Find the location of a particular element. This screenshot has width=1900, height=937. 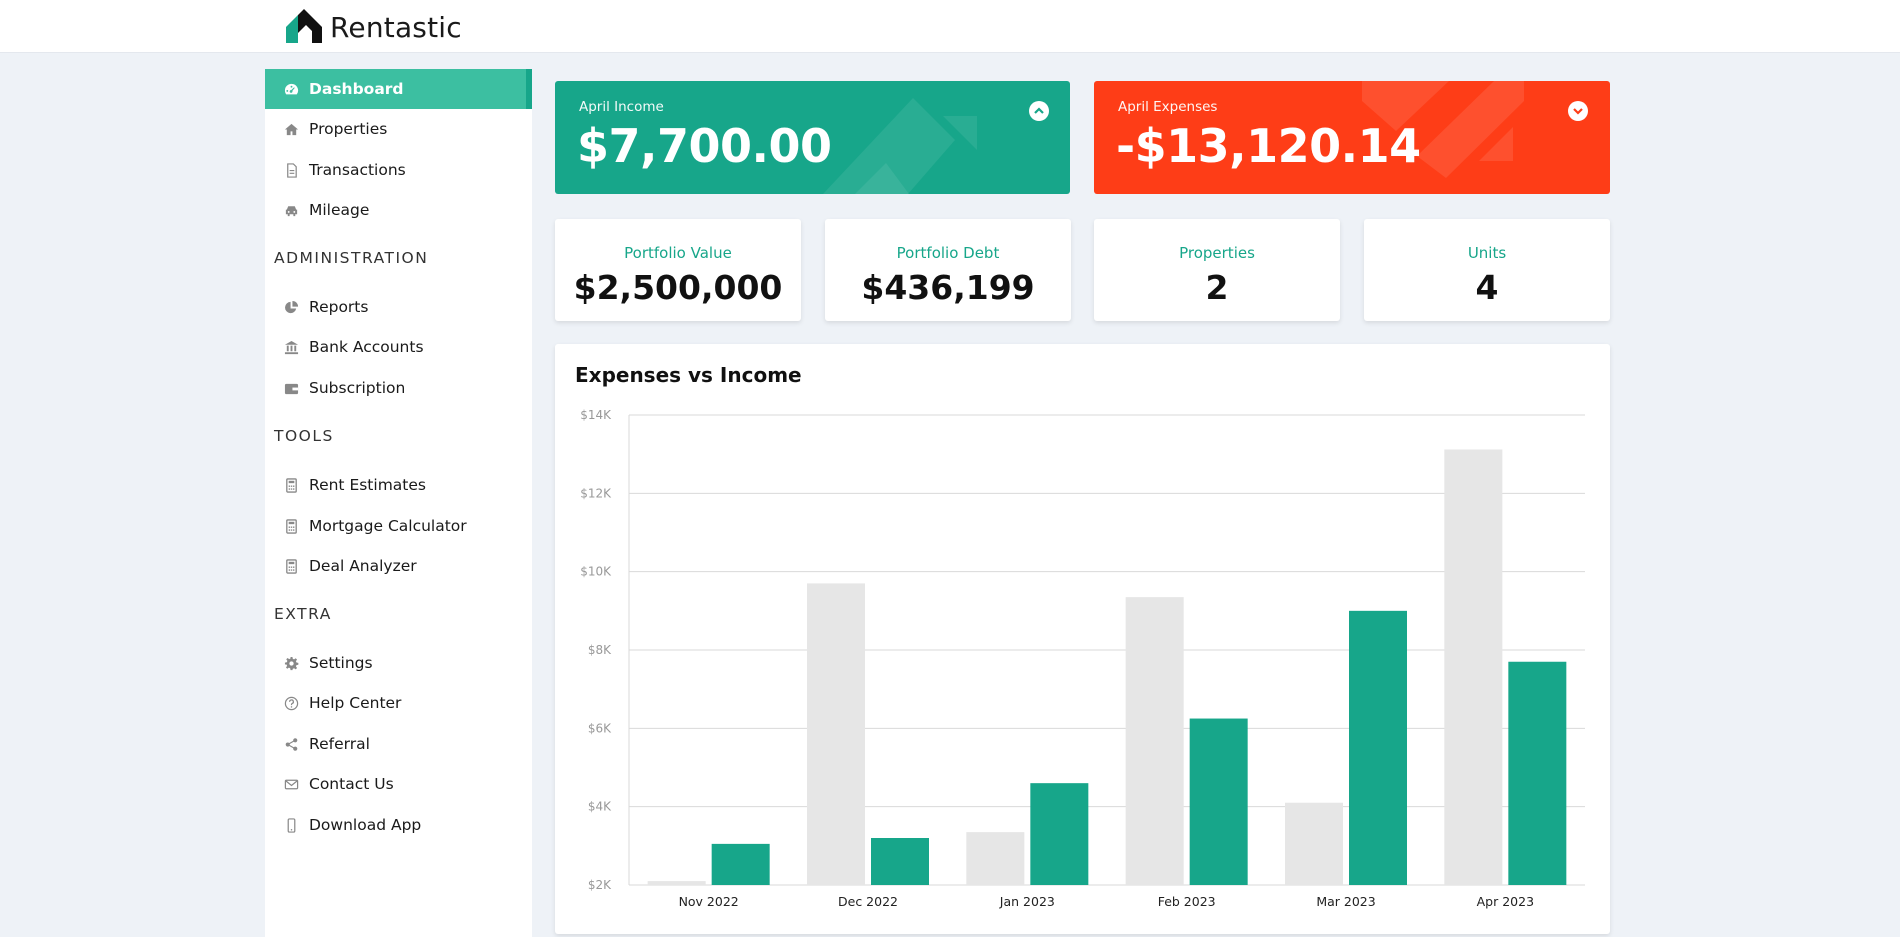

logo: Rentastic is located at coordinates (373, 27).